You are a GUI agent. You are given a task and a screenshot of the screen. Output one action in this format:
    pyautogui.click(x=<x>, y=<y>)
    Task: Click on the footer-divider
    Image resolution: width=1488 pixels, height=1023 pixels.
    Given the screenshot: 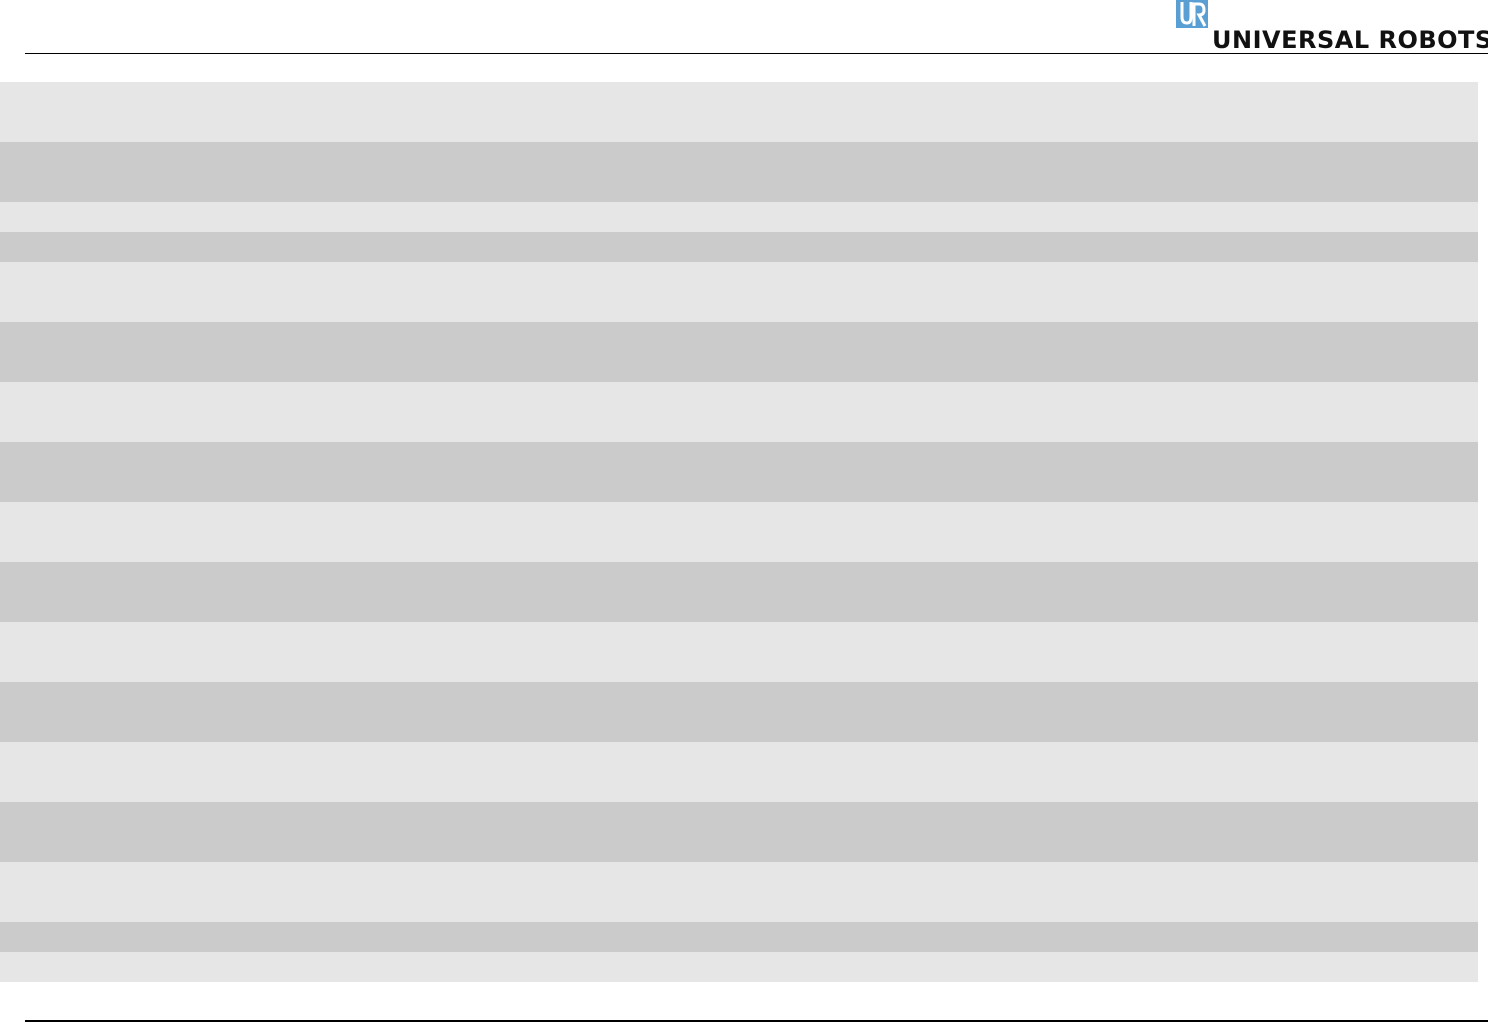 What is the action you would take?
    pyautogui.click(x=756, y=1021)
    